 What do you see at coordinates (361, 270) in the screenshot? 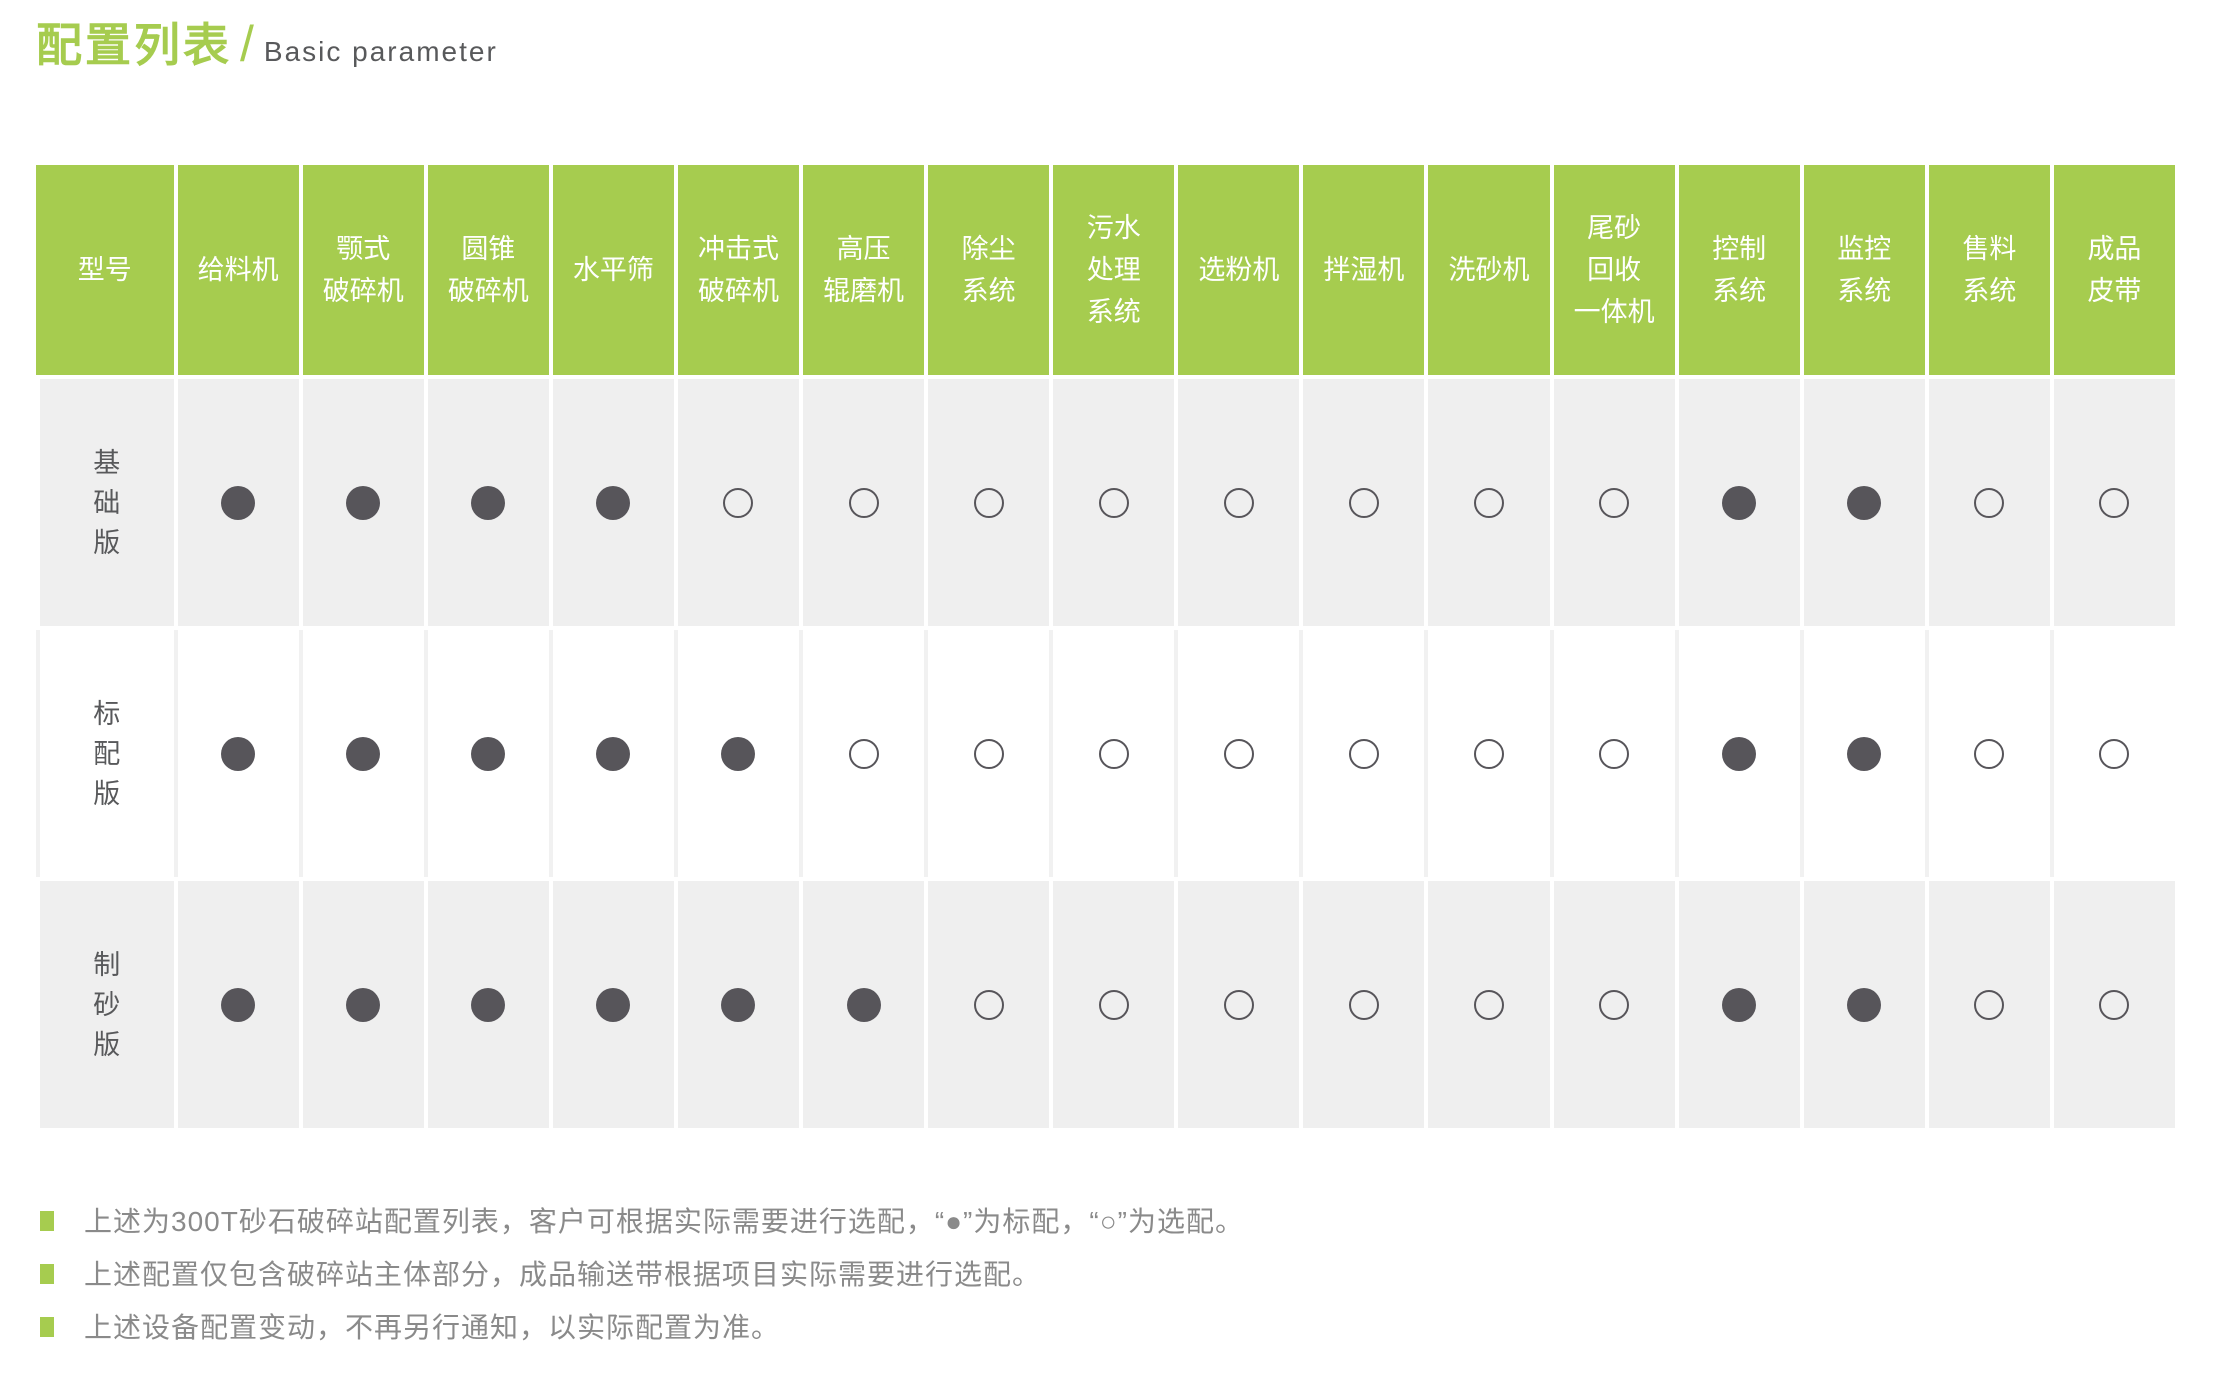
I see `column-header-2: 颚式 破碎机` at bounding box center [361, 270].